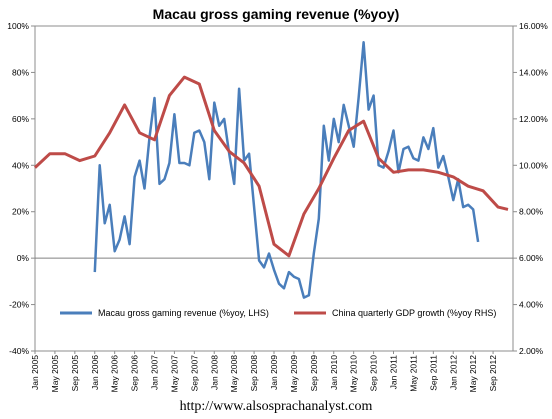 This screenshot has width=552, height=419. I want to click on x-tick-label: Sep 2009, so click(314, 373).